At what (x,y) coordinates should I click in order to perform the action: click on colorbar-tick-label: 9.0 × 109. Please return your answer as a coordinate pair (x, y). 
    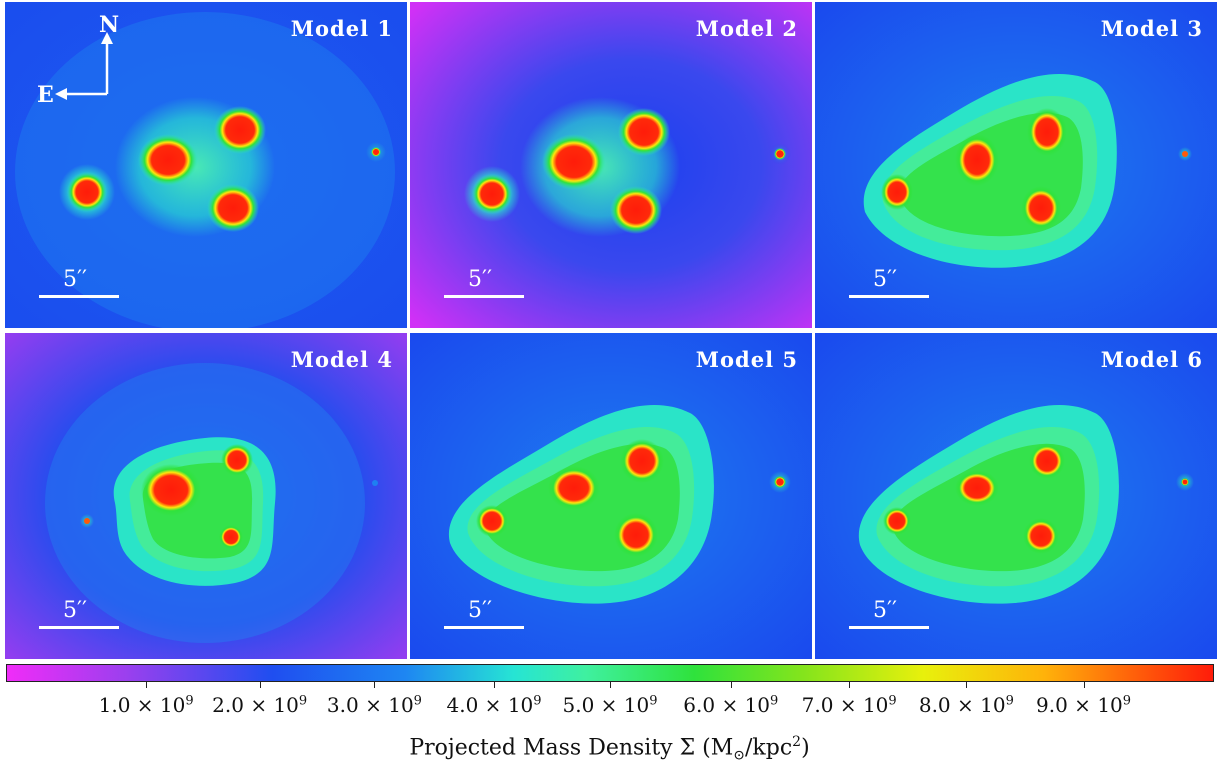
    Looking at the image, I should click on (1084, 705).